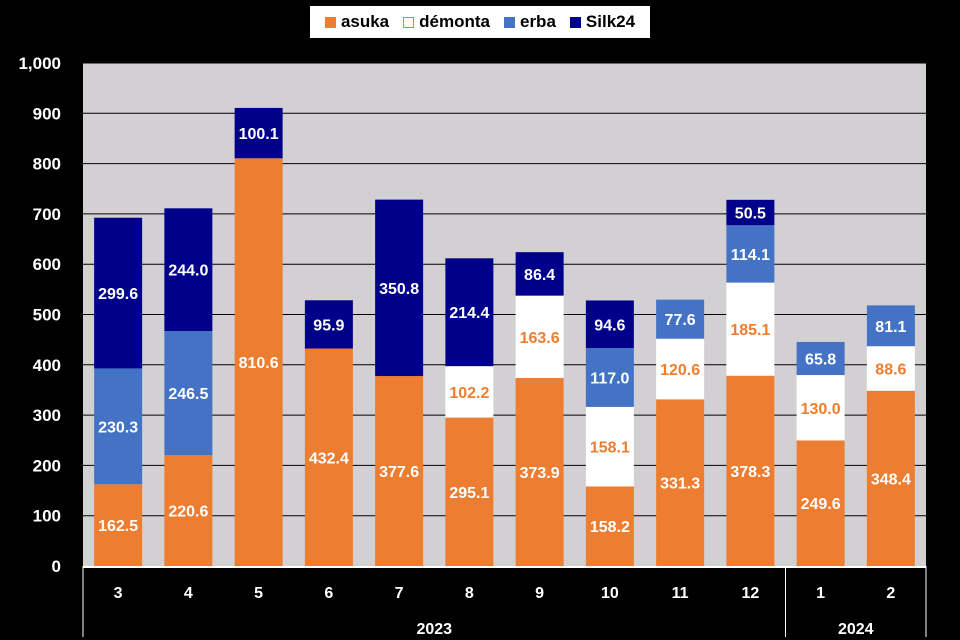  I want to click on data-label: 95.9, so click(328, 325).